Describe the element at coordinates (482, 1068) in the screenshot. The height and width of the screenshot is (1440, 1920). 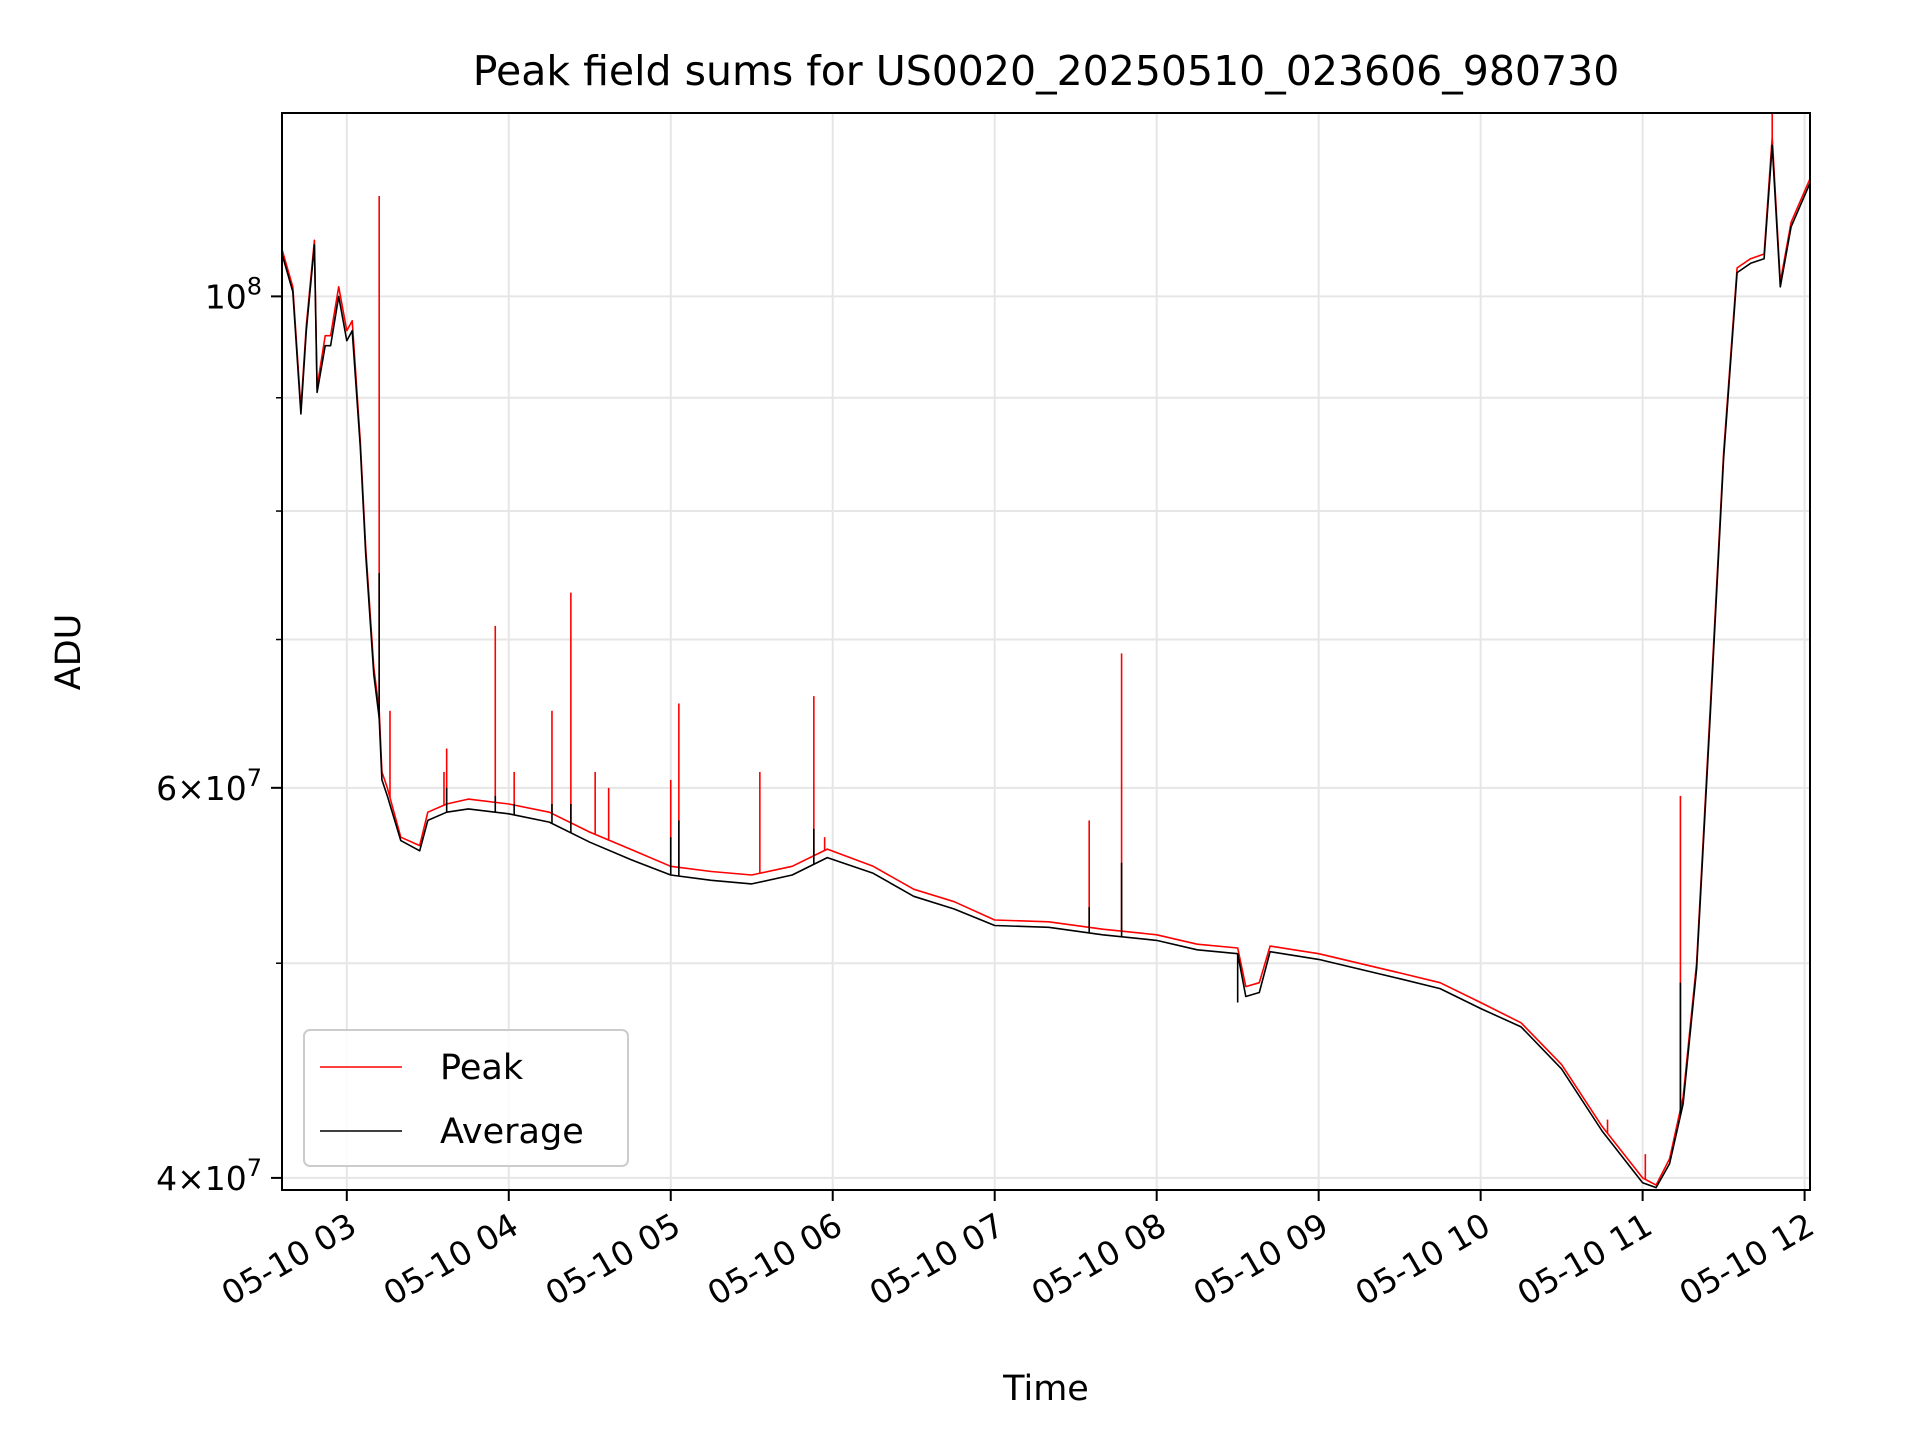
I see `legend-label-peak: Peak` at that location.